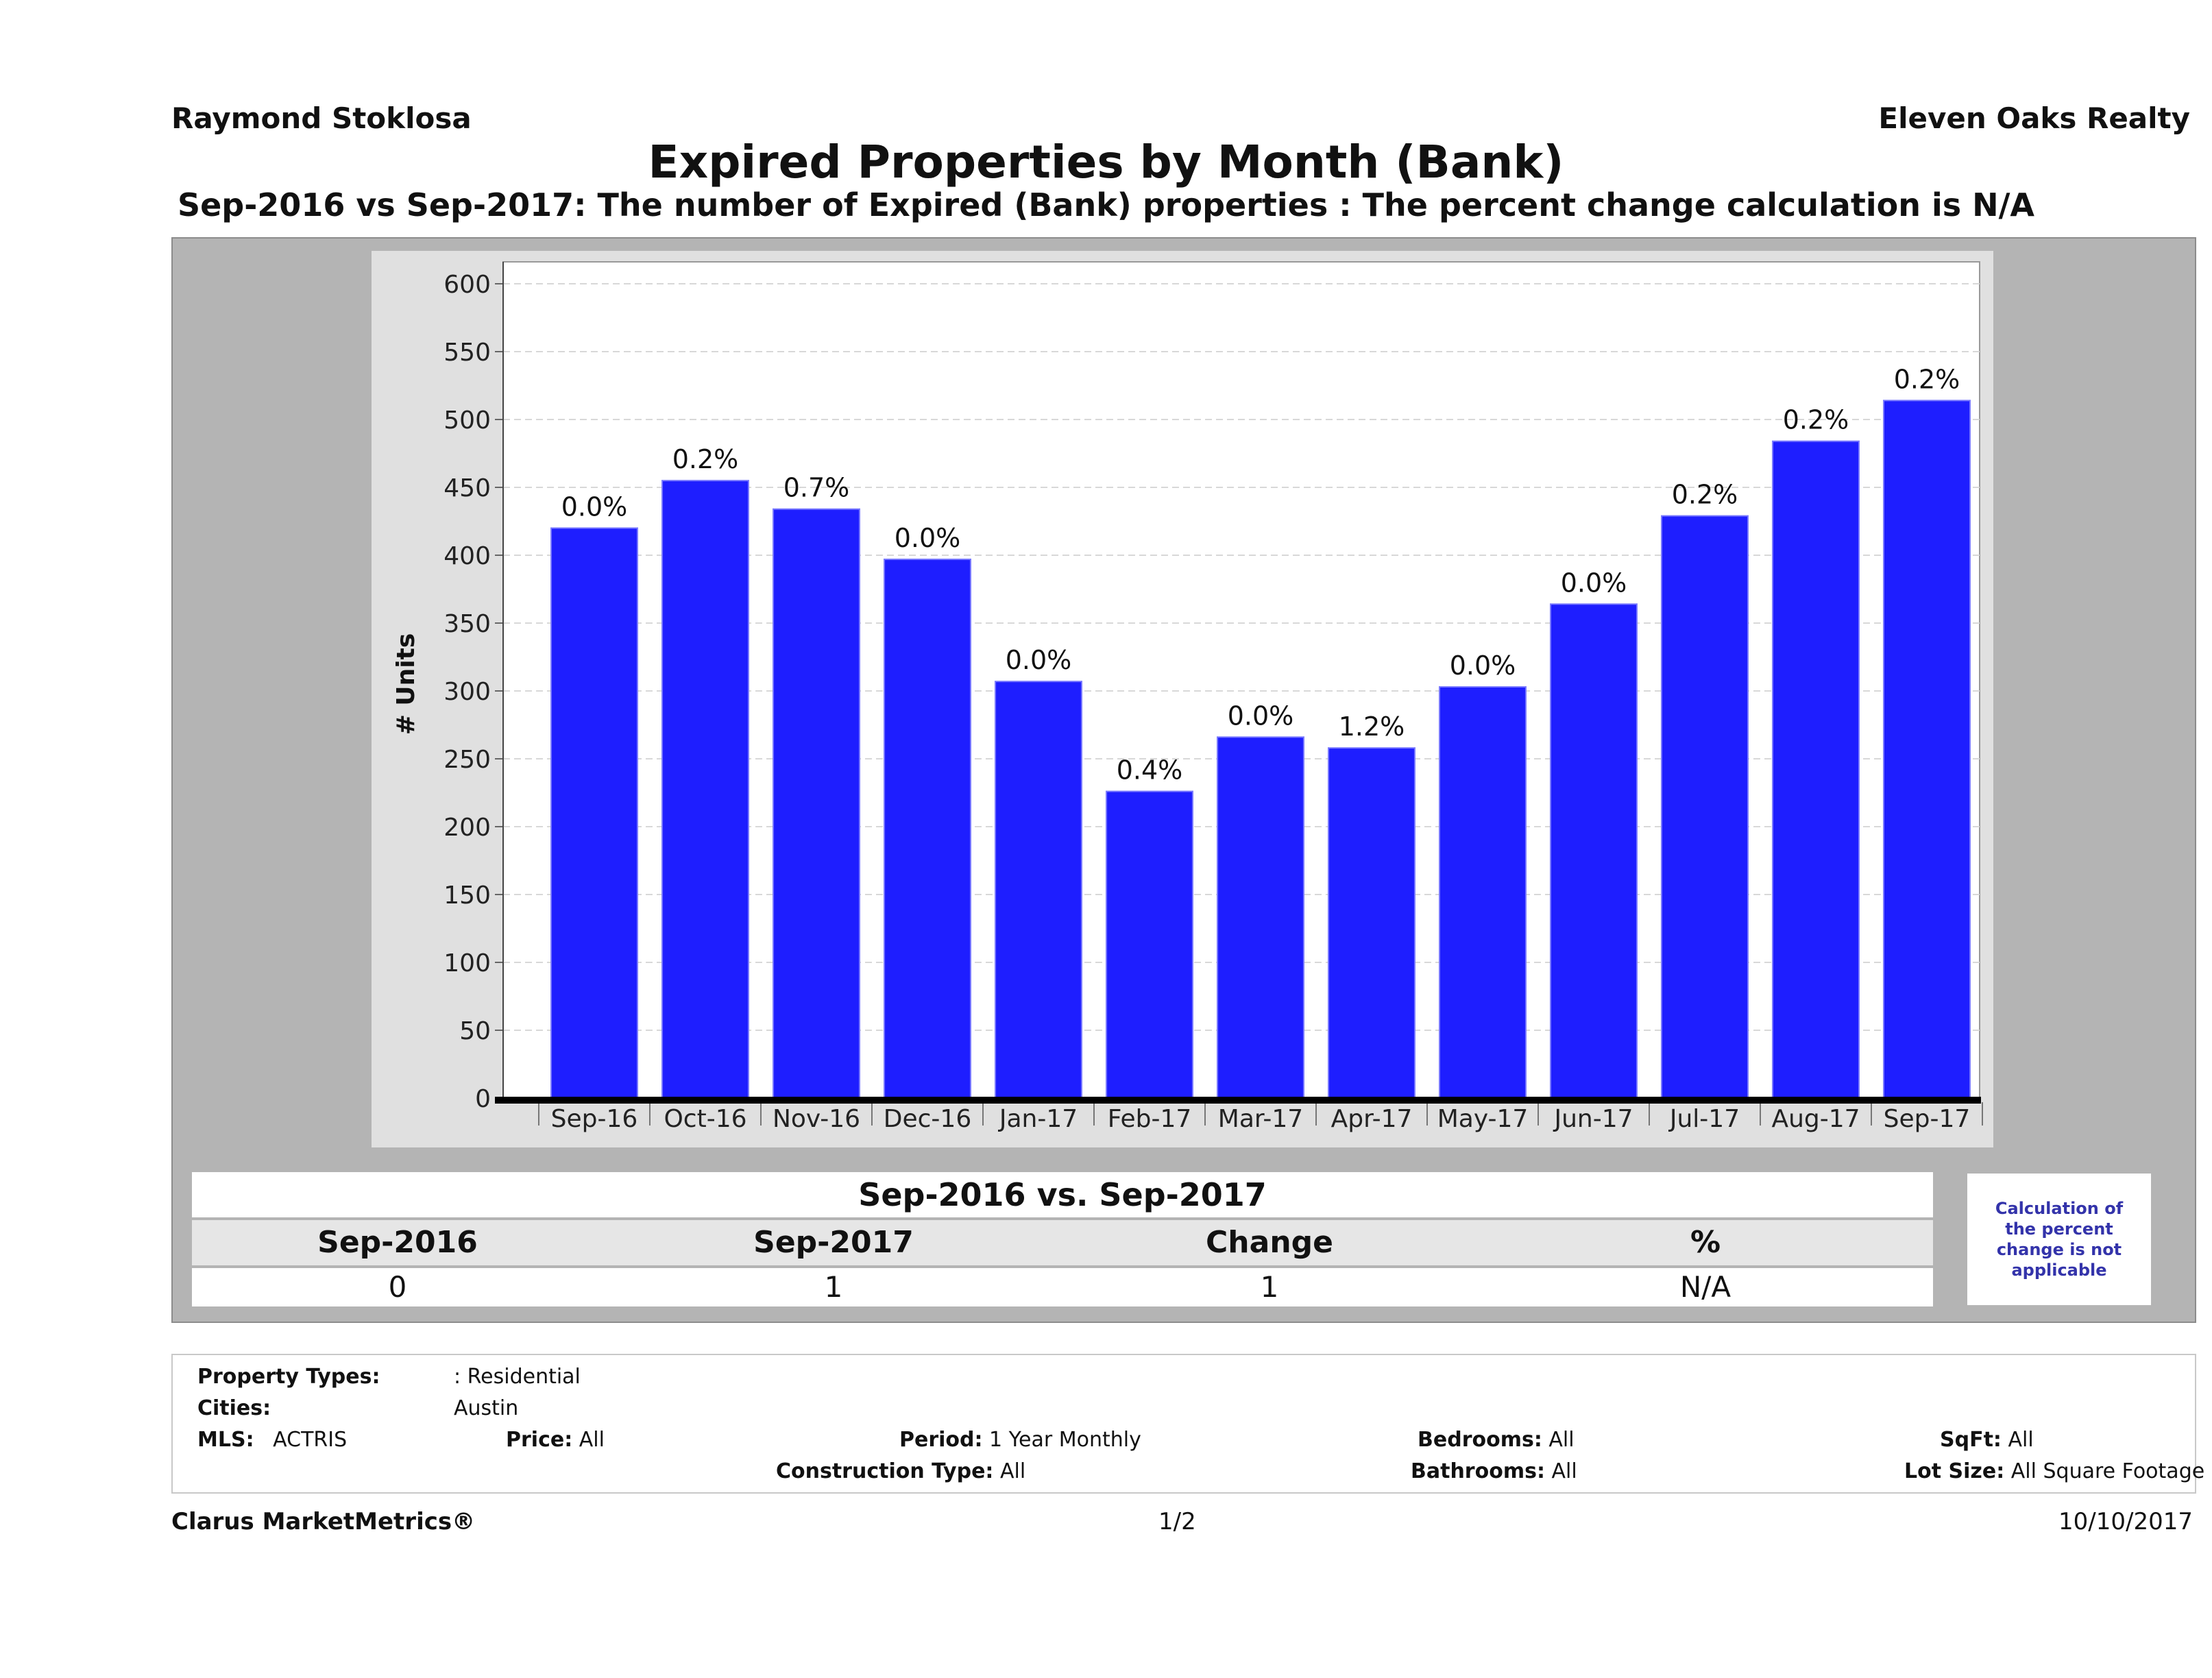  What do you see at coordinates (467, 420) in the screenshot?
I see `y-tick-label: 500` at bounding box center [467, 420].